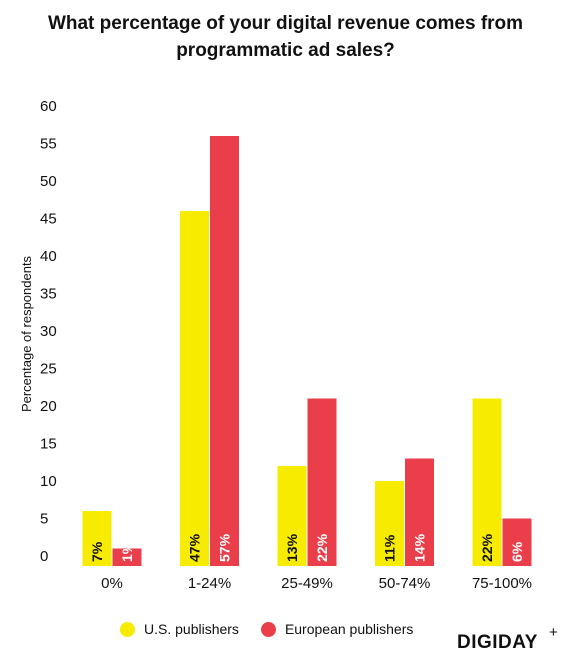 Image resolution: width=571 pixels, height=661 pixels. What do you see at coordinates (285, 50) in the screenshot?
I see `chart-title-line-2: programmatic ad sales?` at bounding box center [285, 50].